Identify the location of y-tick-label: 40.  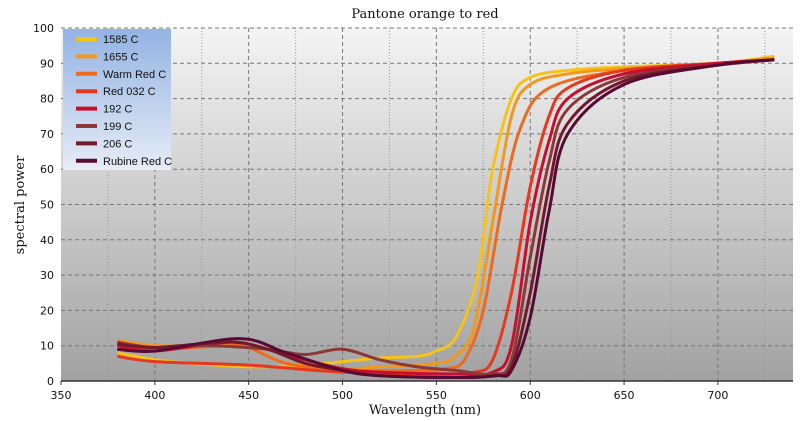
(47, 240).